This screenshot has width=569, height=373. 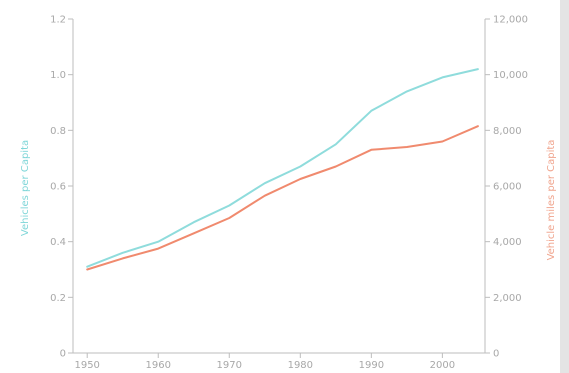 What do you see at coordinates (25, 188) in the screenshot?
I see `y-axis-label-left: Vehicles per Capita` at bounding box center [25, 188].